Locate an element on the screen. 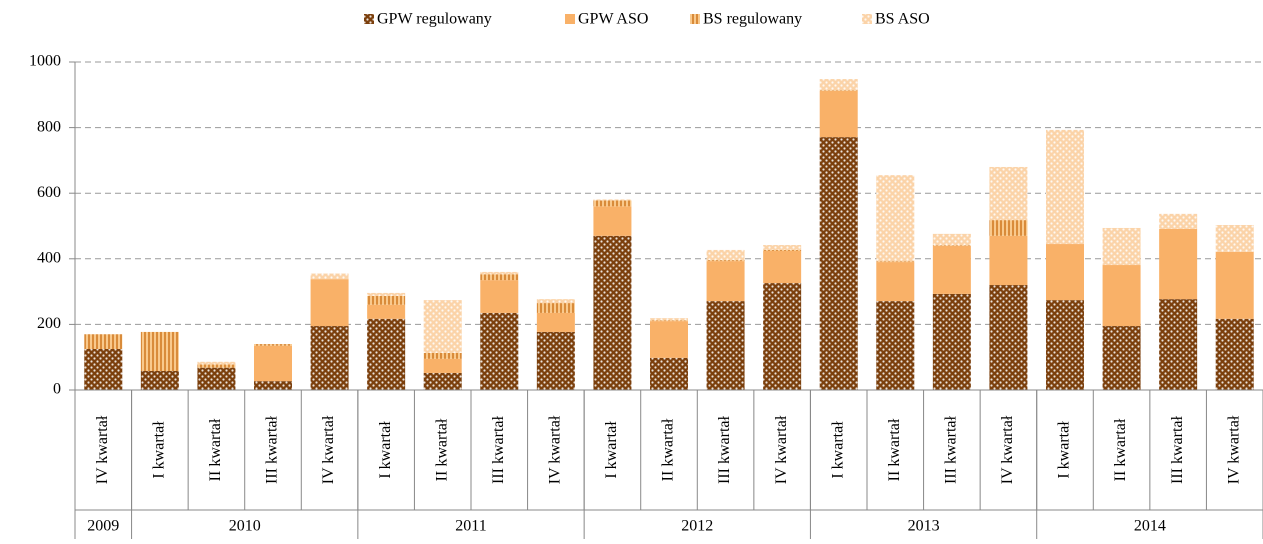  legend-label: BS ASO is located at coordinates (902, 19).